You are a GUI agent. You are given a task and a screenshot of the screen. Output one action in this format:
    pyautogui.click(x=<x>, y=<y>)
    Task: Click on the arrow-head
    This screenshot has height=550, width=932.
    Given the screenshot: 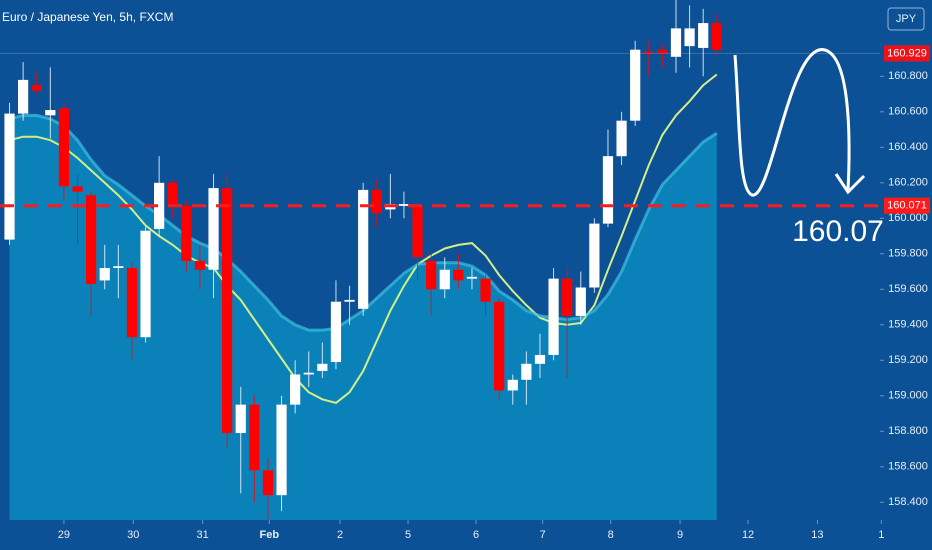 What is the action you would take?
    pyautogui.click(x=850, y=184)
    